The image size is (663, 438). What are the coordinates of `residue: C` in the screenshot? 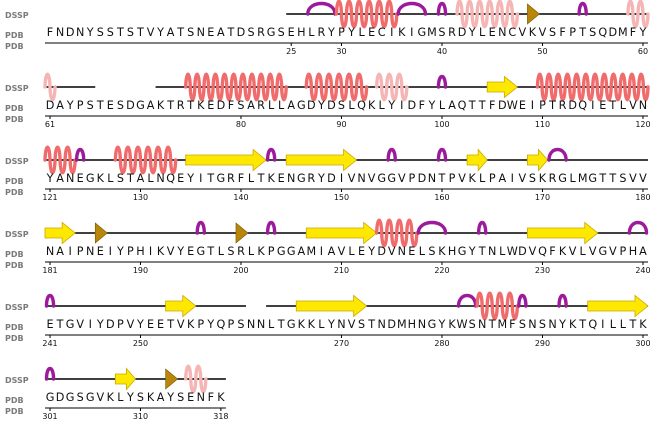 It's located at (512, 32).